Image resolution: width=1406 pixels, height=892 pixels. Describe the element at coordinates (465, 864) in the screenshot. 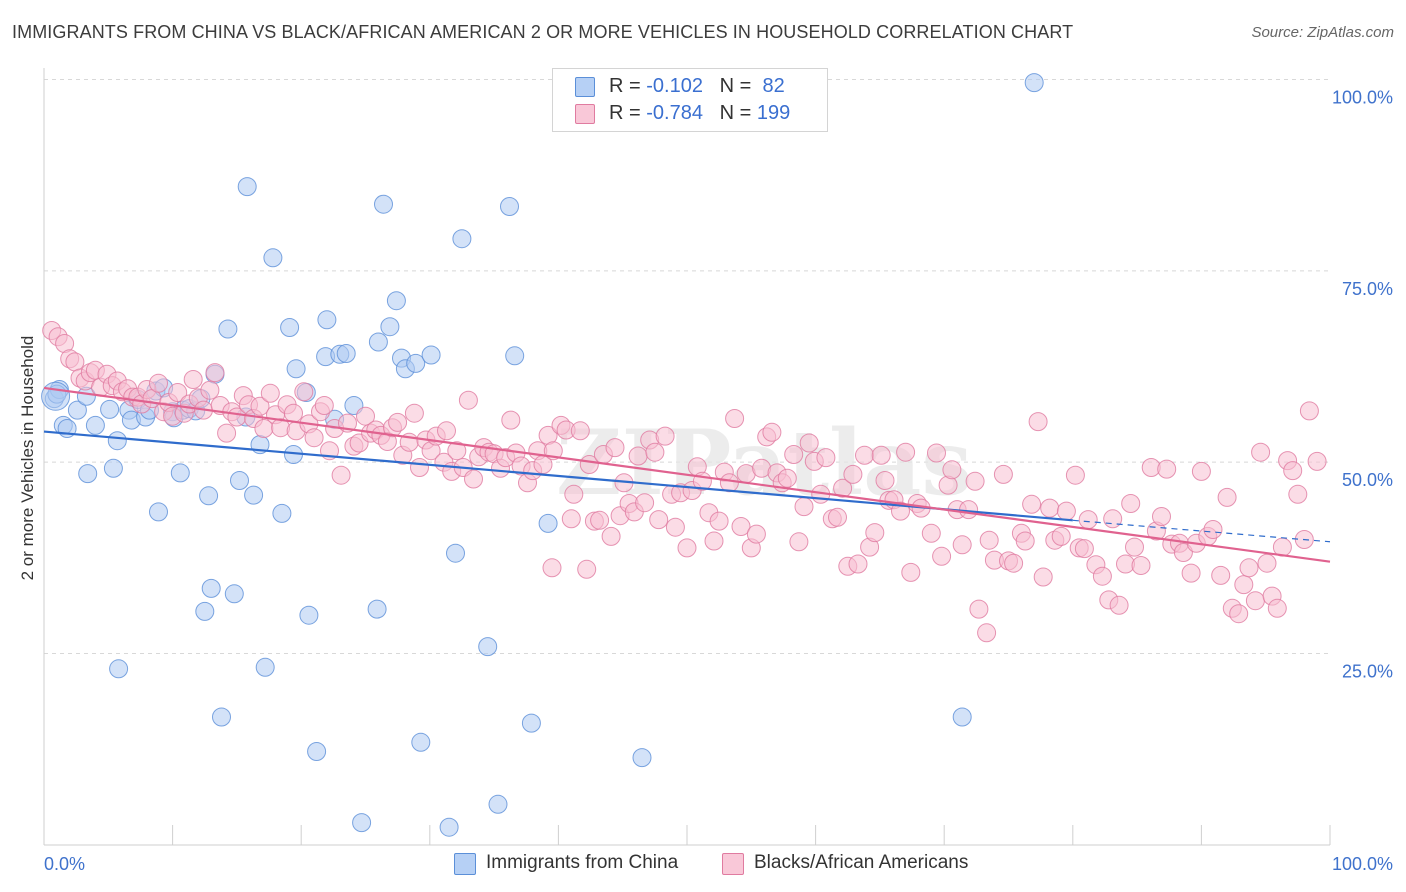

I see `bottom-legend-swatch-china` at that location.